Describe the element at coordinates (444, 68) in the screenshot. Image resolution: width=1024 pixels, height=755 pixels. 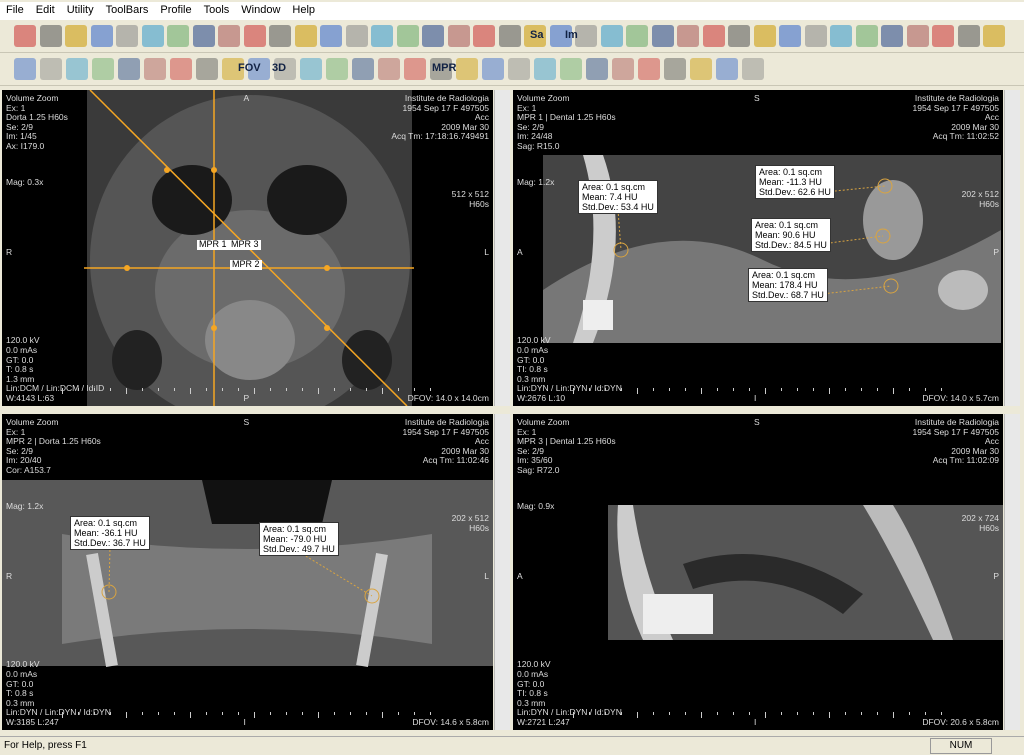
I see `tool-label: MPR` at that location.